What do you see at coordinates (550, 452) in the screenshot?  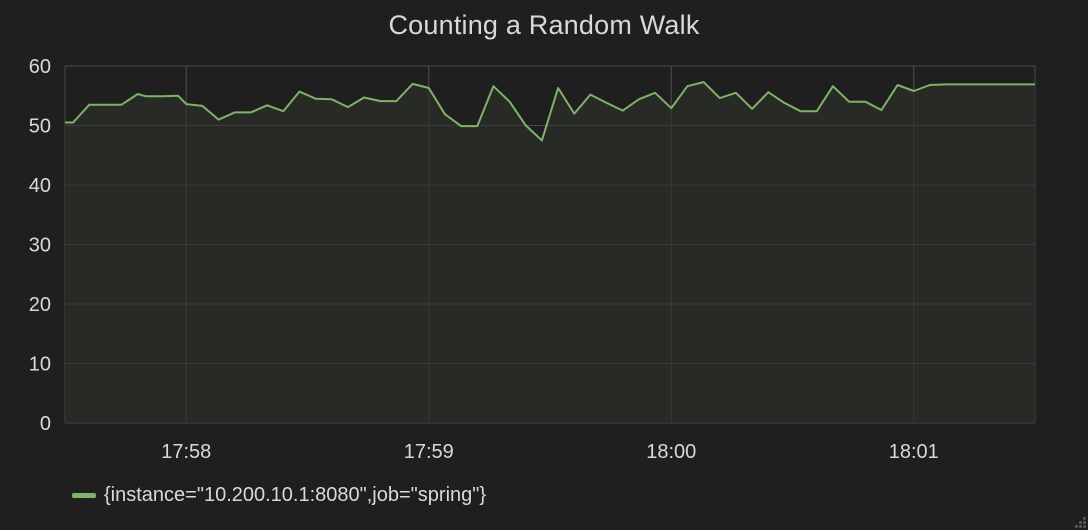 I see `x-axis: 17:58 17:59 18:00 18:01` at bounding box center [550, 452].